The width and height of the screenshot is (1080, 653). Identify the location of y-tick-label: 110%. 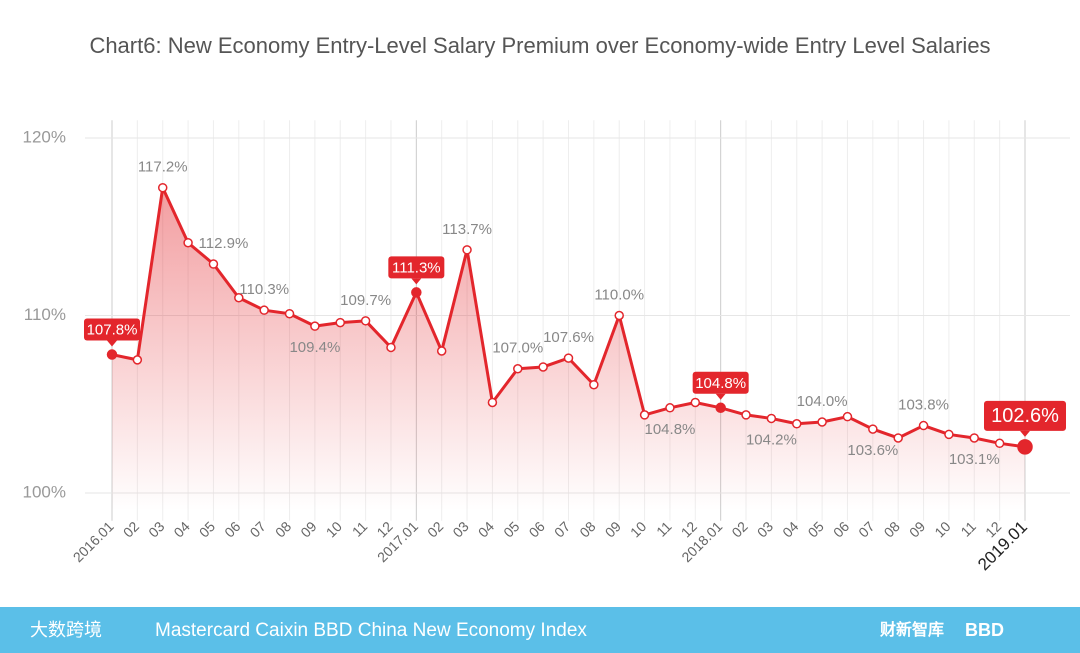
(45, 314).